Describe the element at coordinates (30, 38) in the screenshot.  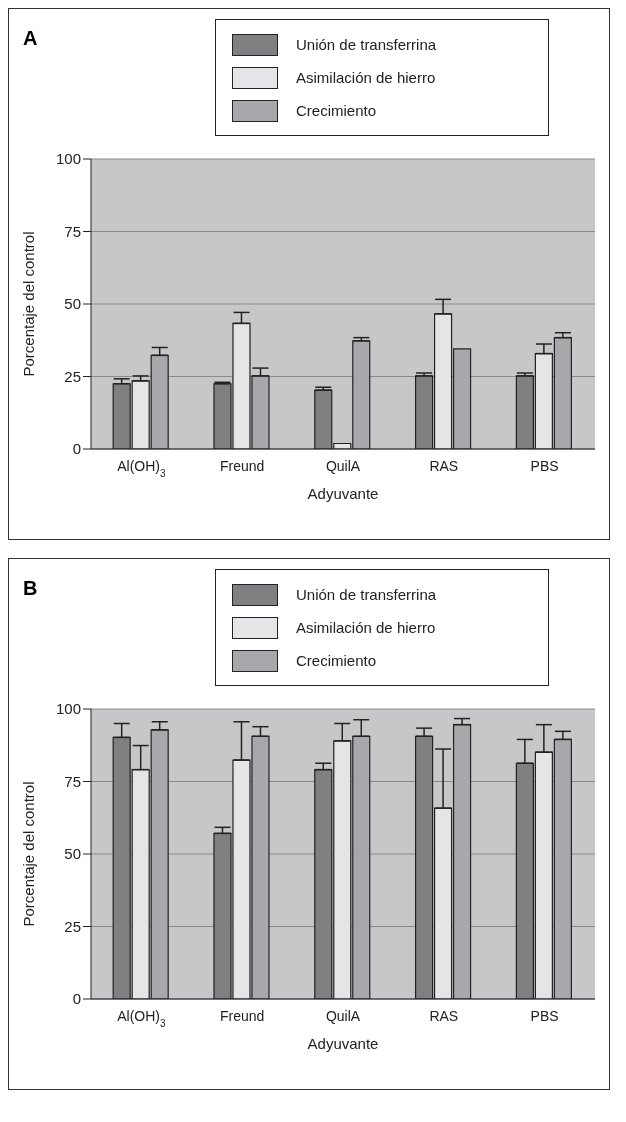
I see `chart-title: A` at that location.